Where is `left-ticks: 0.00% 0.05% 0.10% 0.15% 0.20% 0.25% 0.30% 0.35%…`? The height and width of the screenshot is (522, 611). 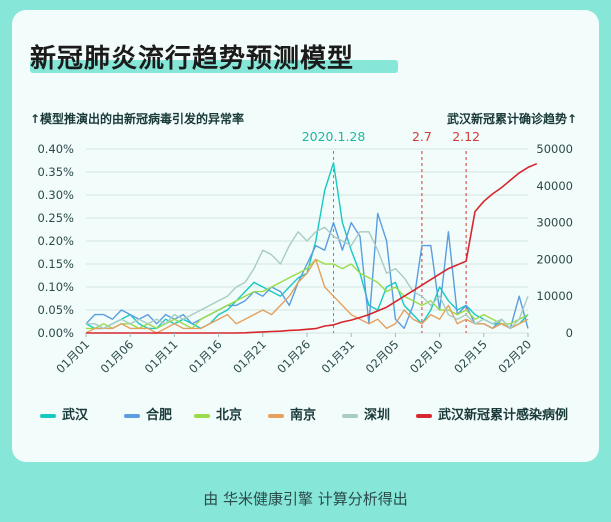 left-ticks: 0.00% 0.05% 0.10% 0.15% 0.20% 0.25% 0.30% 0.35%… is located at coordinates (55, 241).